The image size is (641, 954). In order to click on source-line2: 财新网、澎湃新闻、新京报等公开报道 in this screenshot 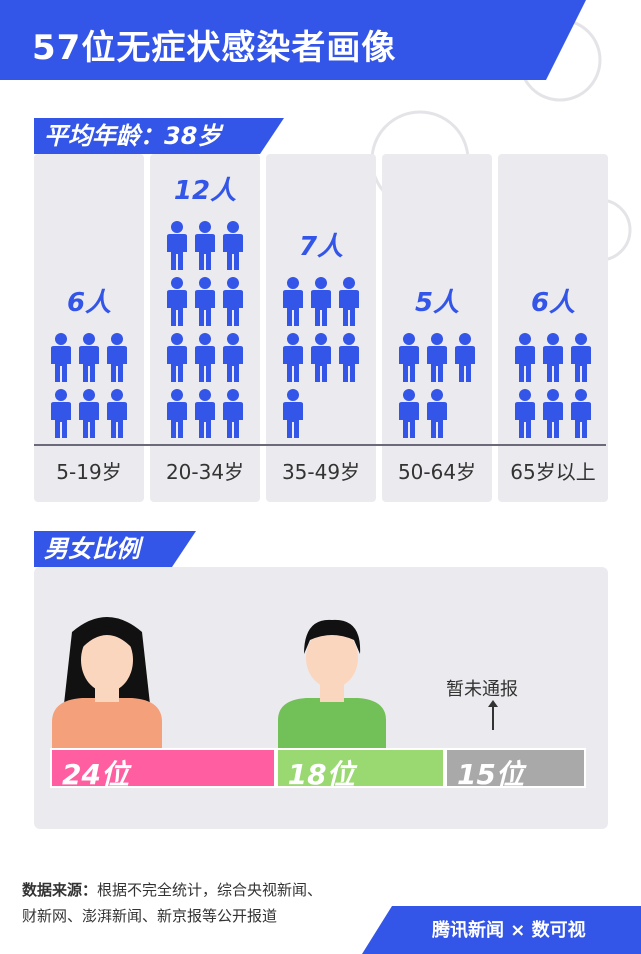, I will do `click(150, 916)`.